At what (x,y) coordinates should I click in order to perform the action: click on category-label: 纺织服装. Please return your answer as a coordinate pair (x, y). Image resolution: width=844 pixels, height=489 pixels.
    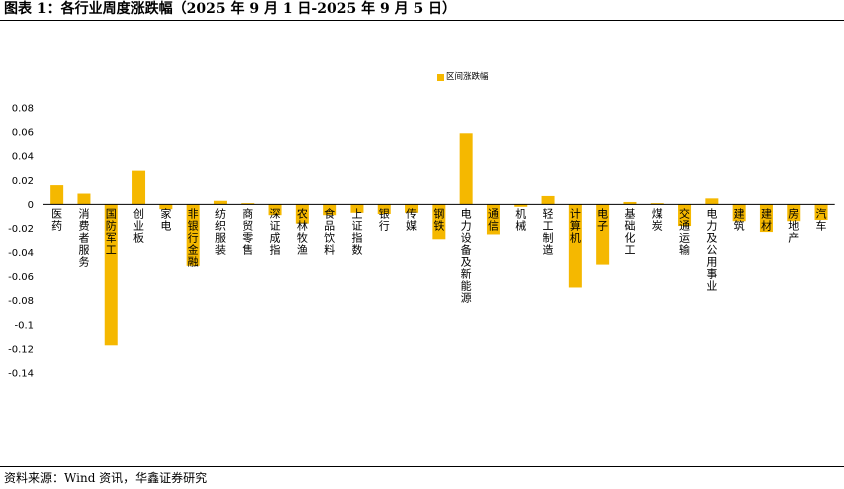
    Looking at the image, I should click on (220, 231).